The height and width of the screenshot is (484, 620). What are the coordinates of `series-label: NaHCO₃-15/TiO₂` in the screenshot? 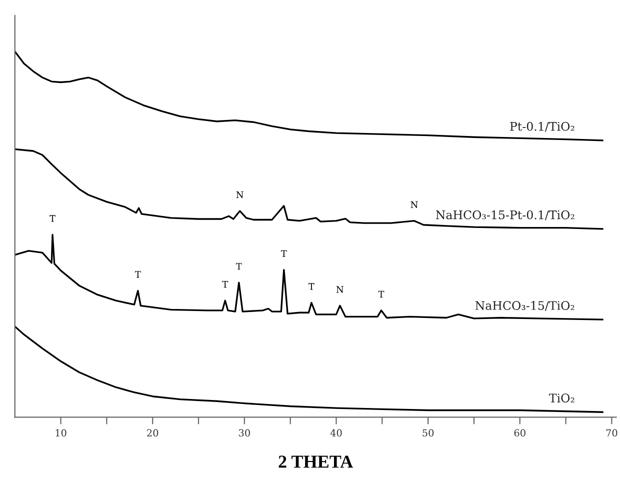 It's located at (524, 306).